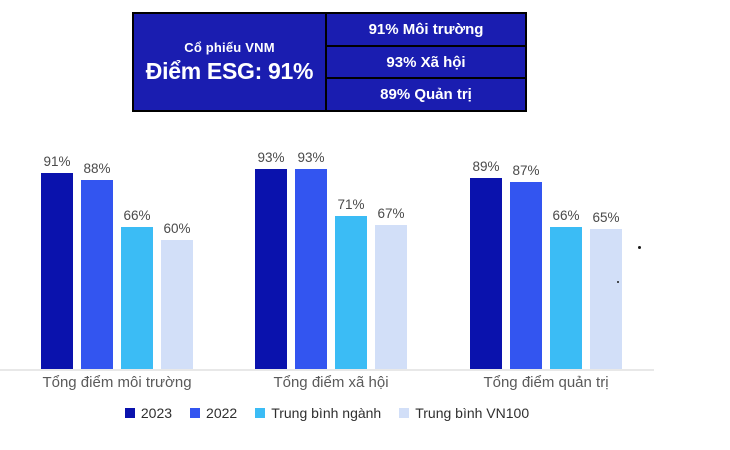 This screenshot has height=450, width=730. I want to click on bar-value-label: 67%, so click(391, 213).